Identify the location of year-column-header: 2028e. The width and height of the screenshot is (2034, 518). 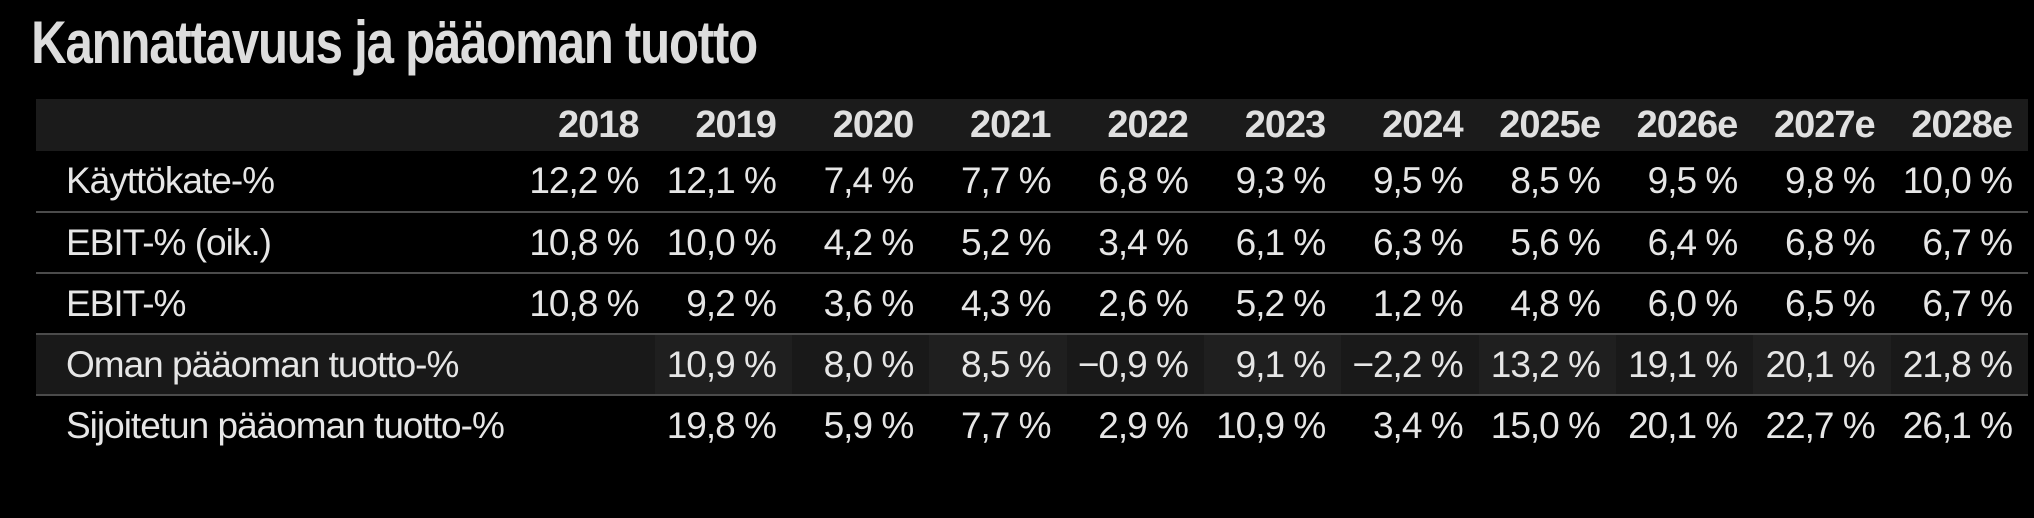
(1962, 124).